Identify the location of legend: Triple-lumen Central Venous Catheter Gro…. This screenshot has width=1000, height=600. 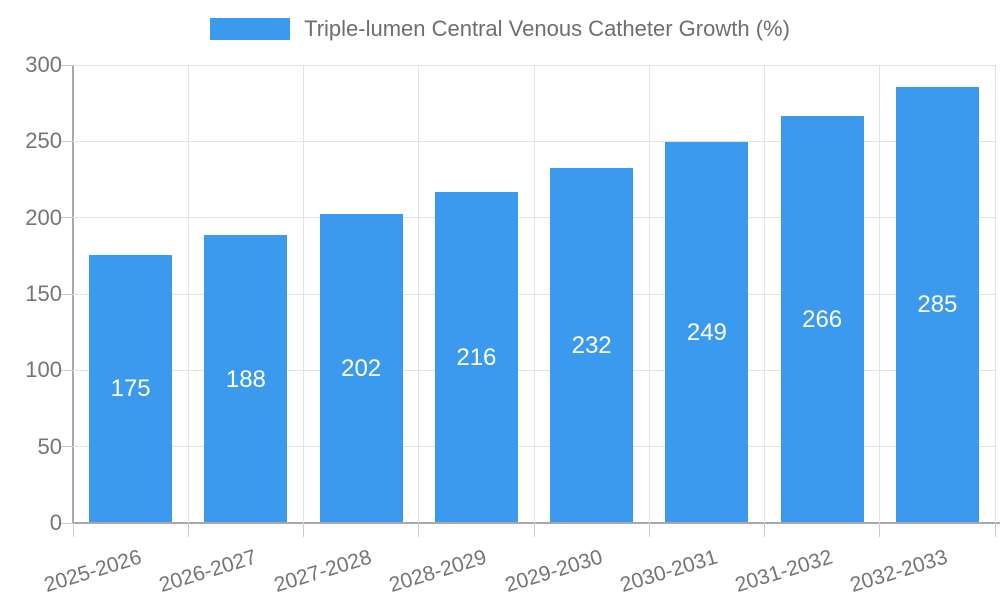
(500, 29).